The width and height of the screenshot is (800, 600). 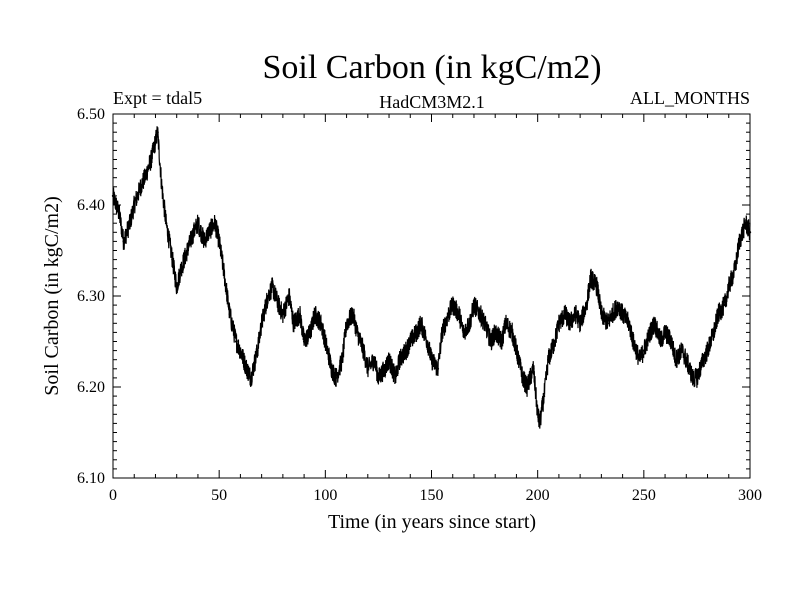 What do you see at coordinates (91, 205) in the screenshot?
I see `y-tick-label: 6.40` at bounding box center [91, 205].